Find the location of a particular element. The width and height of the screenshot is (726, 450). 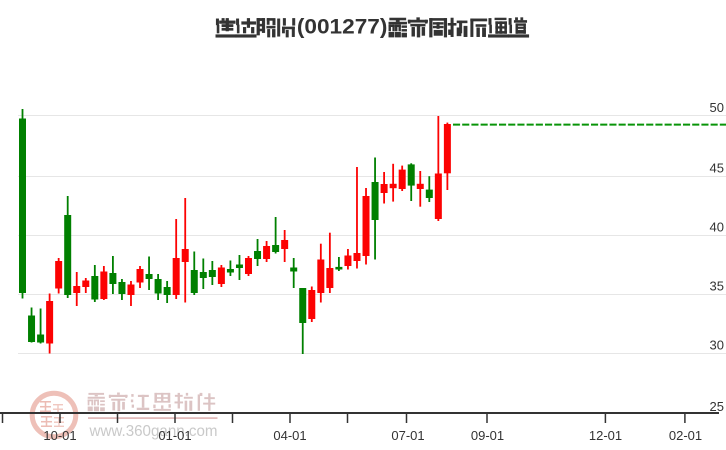

svg-text: 30 is located at coordinates (717, 345).